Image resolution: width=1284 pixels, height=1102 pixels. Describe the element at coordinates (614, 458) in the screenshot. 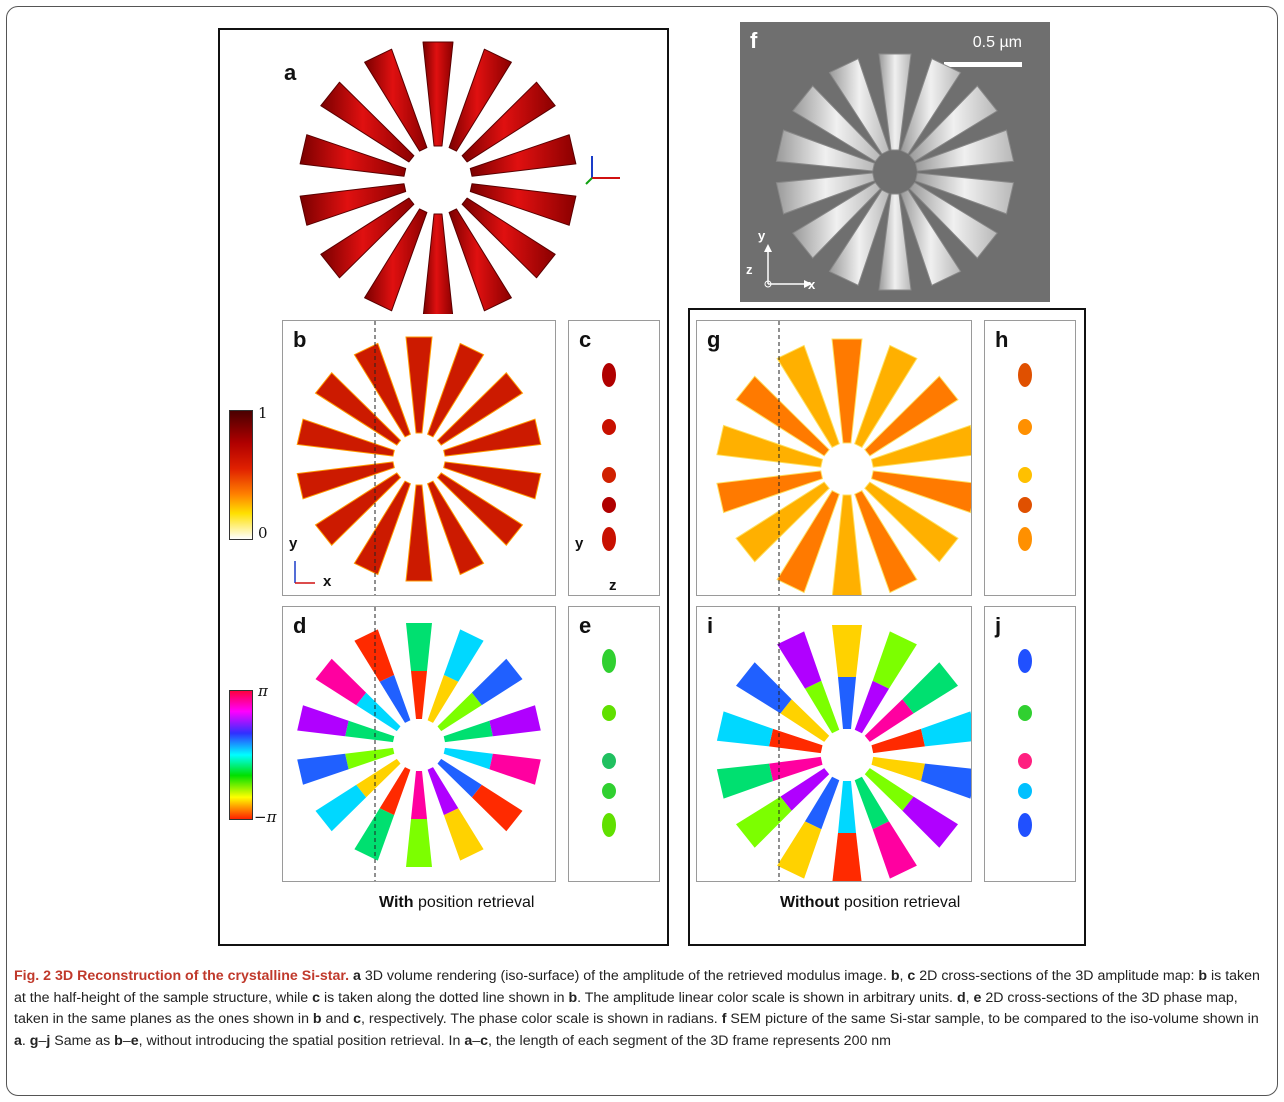

I see `panel-c: c y z` at that location.